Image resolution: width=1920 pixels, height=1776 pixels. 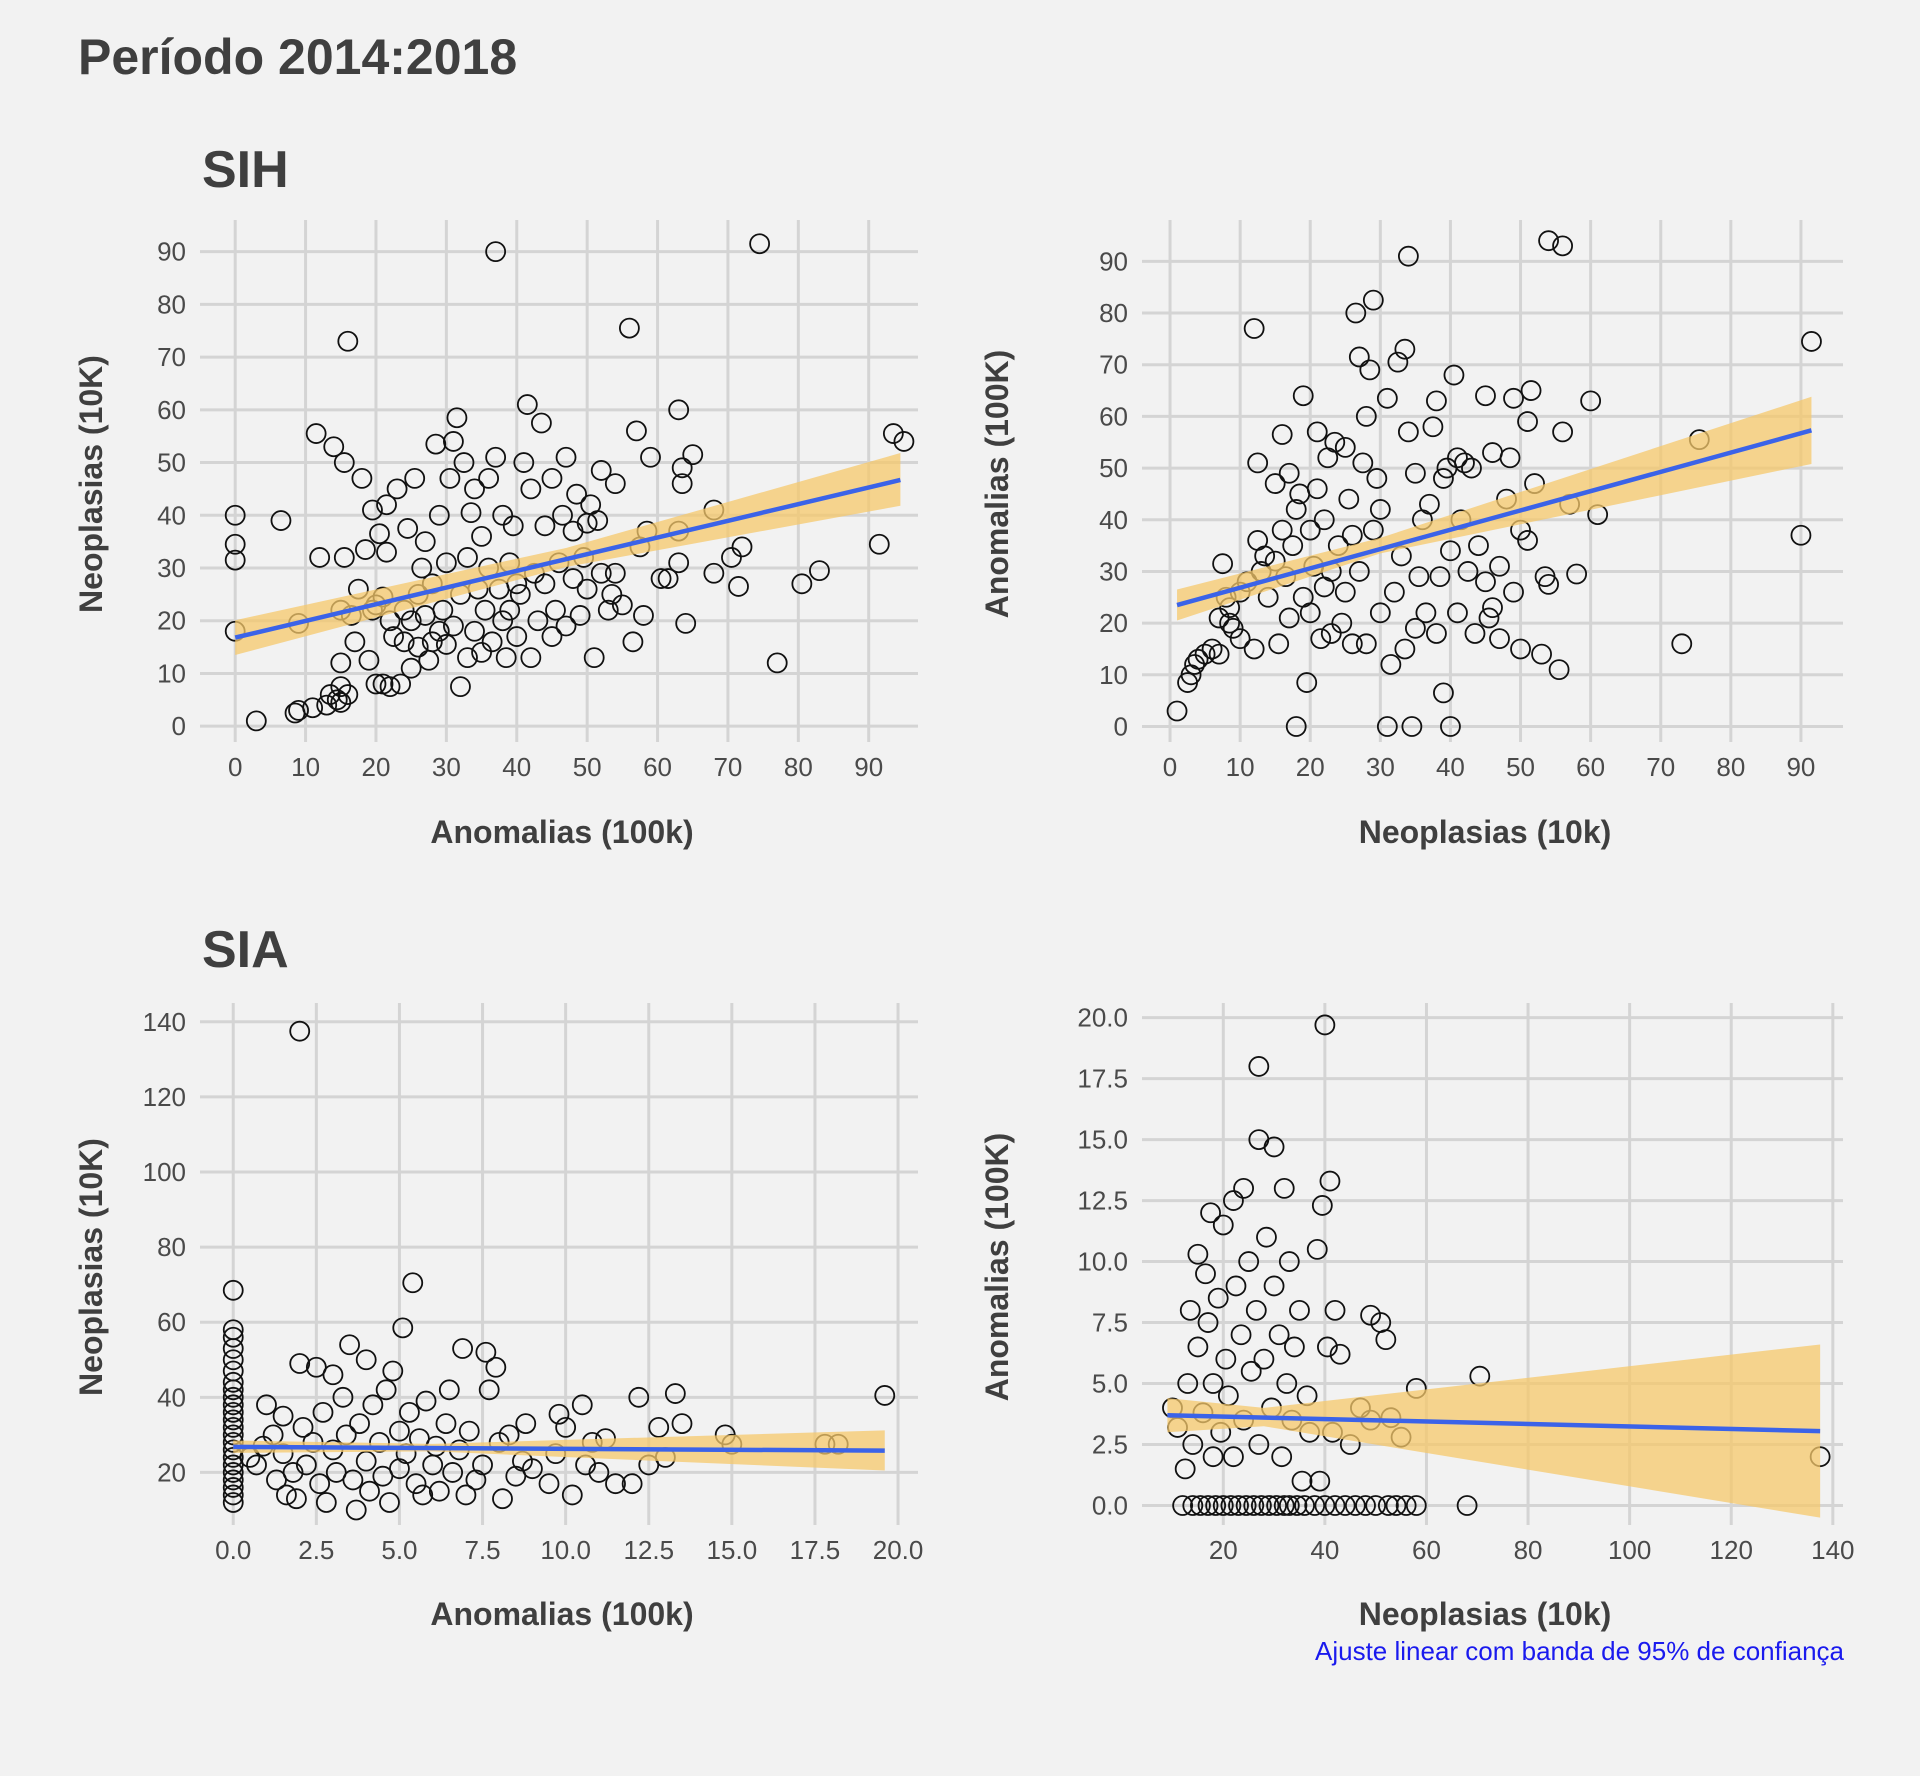 What do you see at coordinates (376, 767) in the screenshot?
I see `x-tick-label: 20` at bounding box center [376, 767].